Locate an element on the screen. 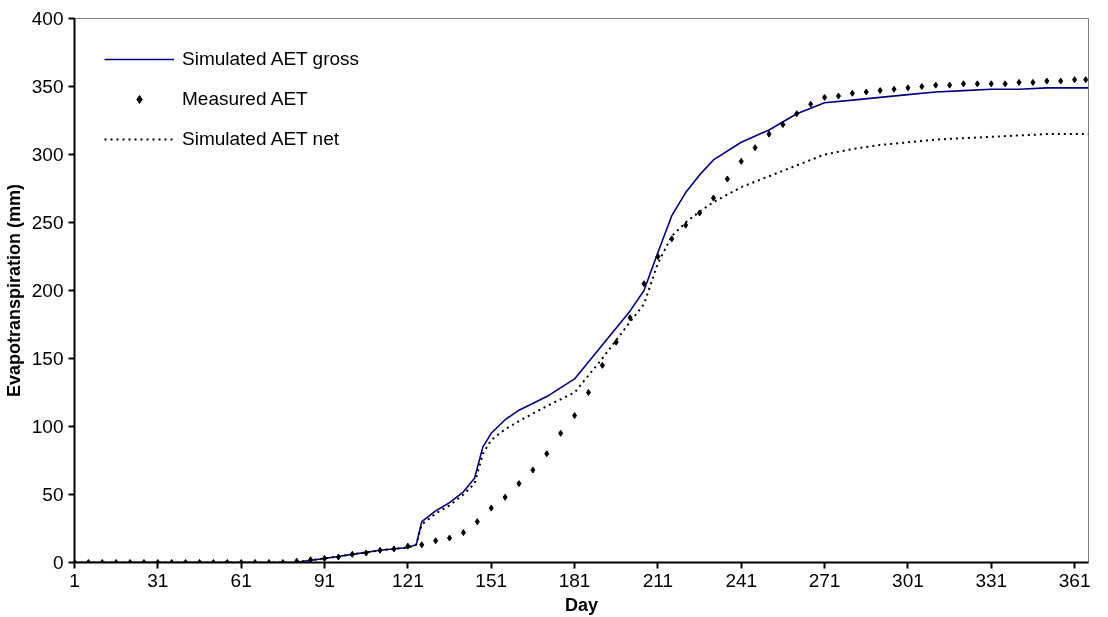 Image resolution: width=1108 pixels, height=617 pixels. x-tick-label: 121 is located at coordinates (408, 580).